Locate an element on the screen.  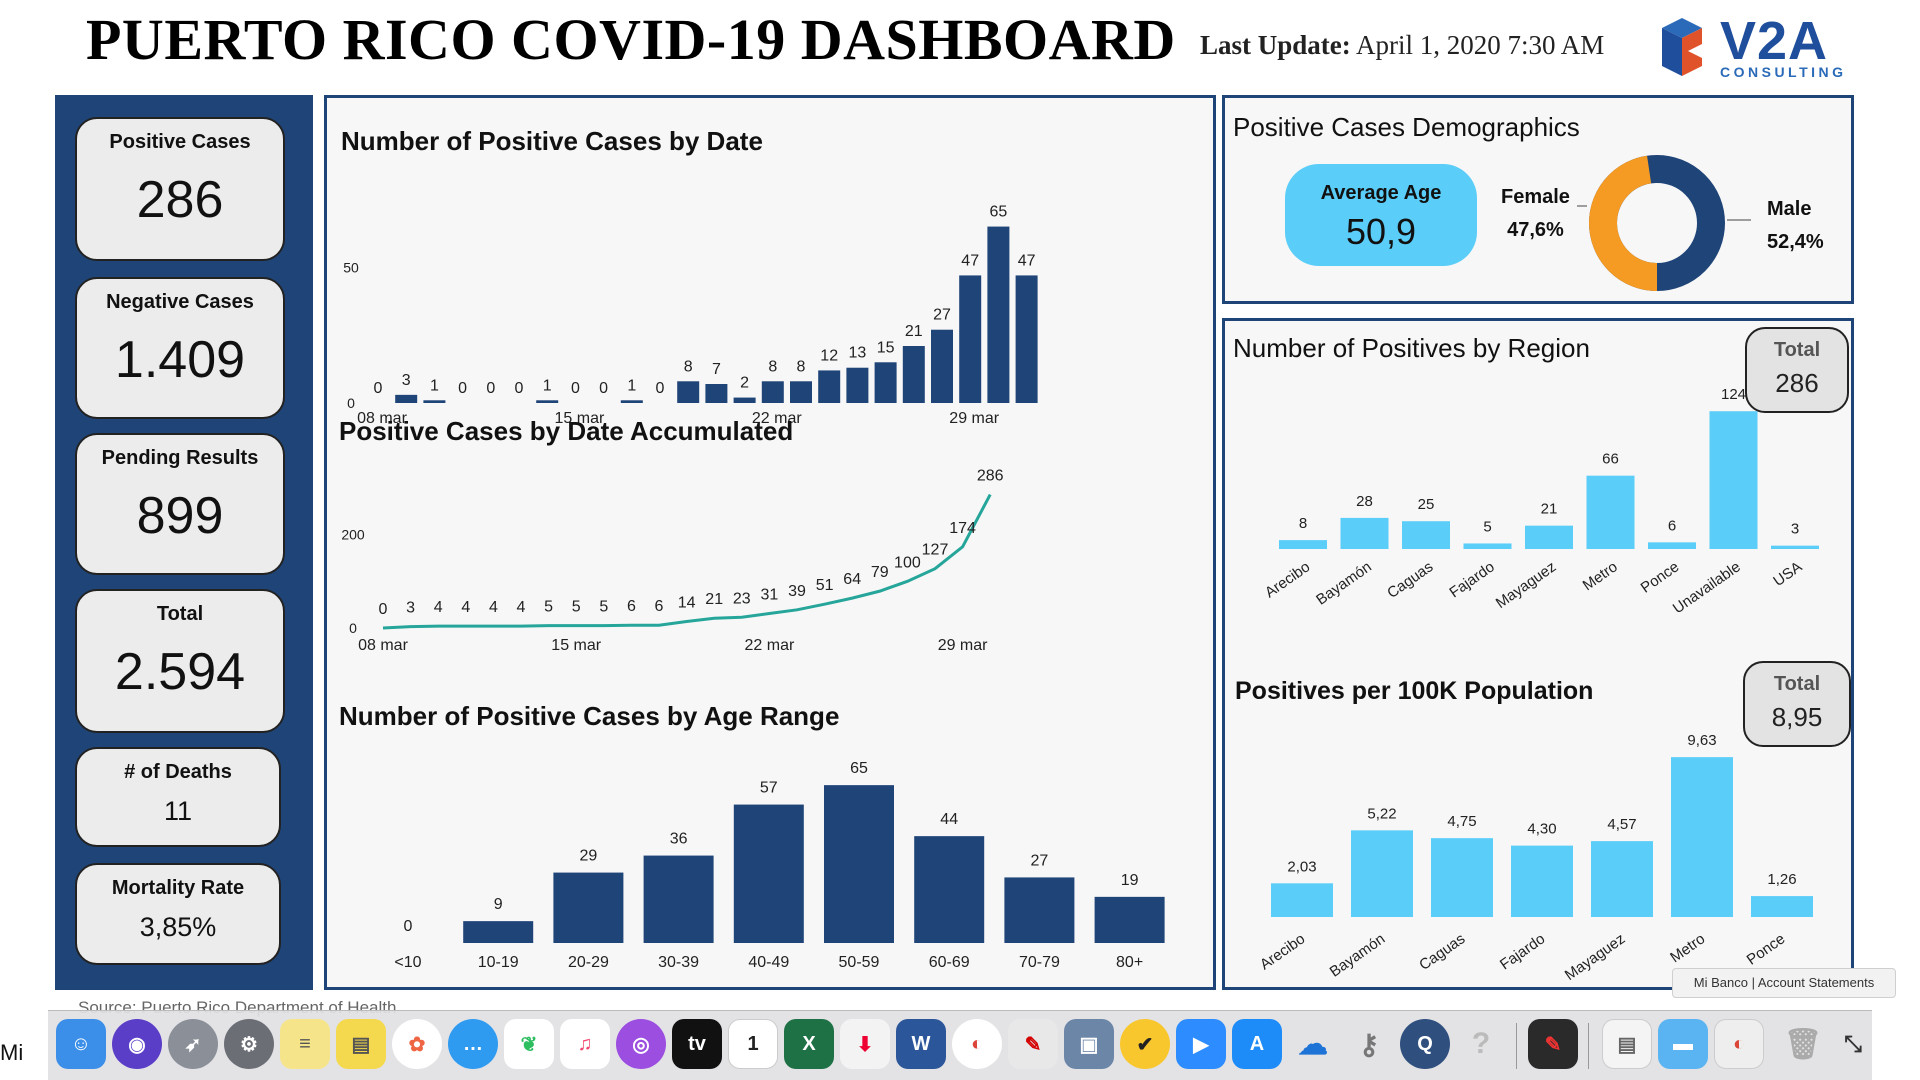
chrome-icon: ◐ is located at coordinates (977, 1044).